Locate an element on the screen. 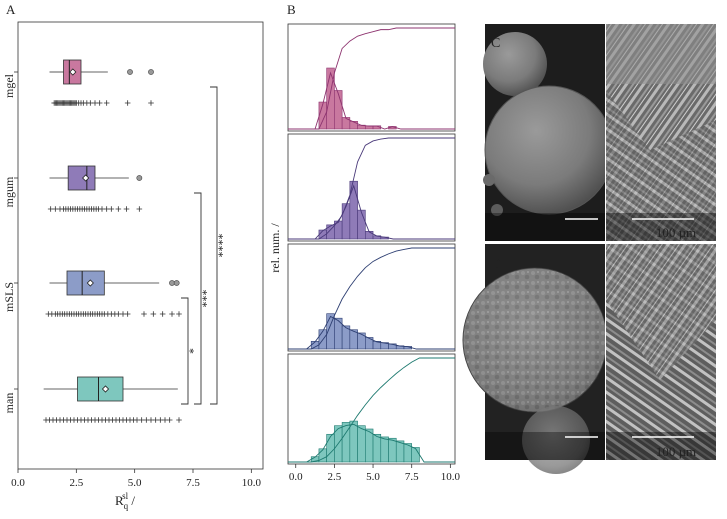 The image size is (727, 519). y-tick-label: mgum is located at coordinates (9, 191).